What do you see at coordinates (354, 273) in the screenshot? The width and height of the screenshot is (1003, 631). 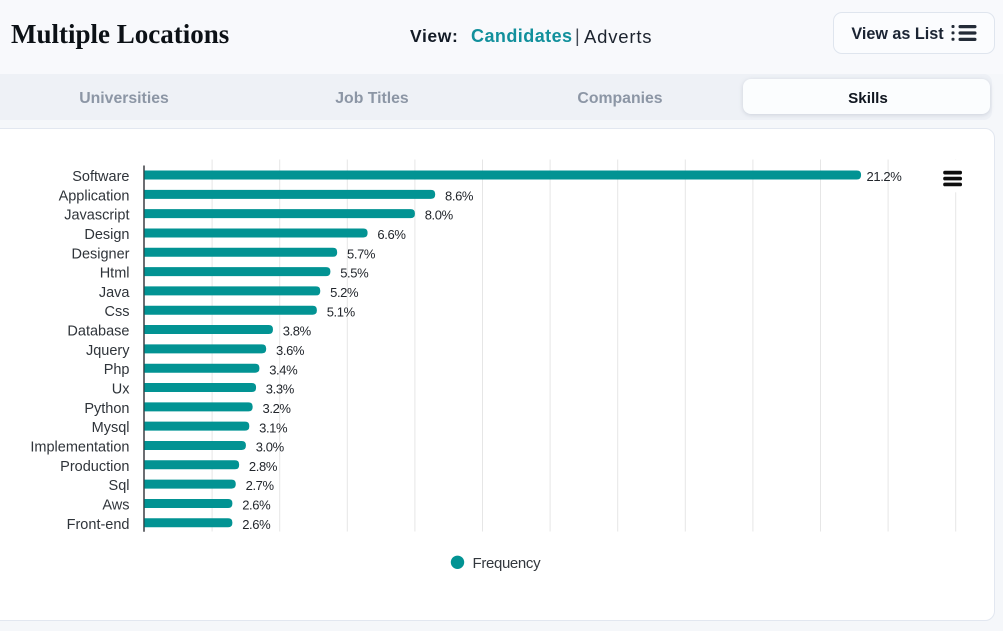 I see `svg-text: 5.5%` at bounding box center [354, 273].